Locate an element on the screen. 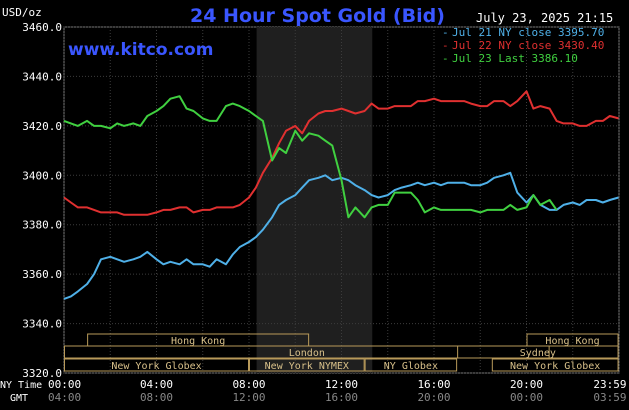 The width and height of the screenshot is (629, 410). y-tick-label: 3360.0 is located at coordinates (42, 274).